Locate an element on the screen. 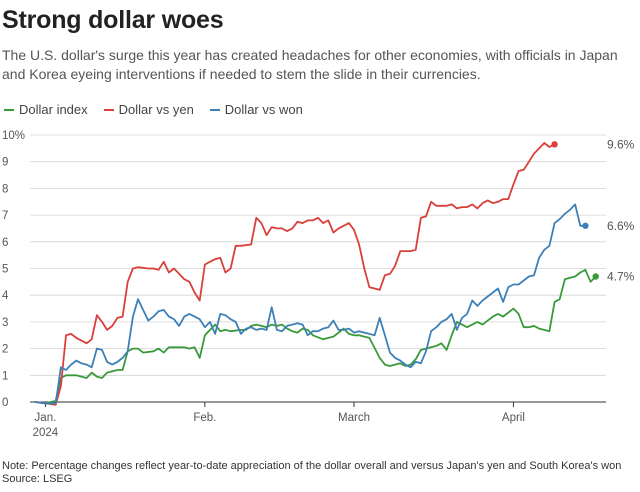 The image size is (640, 492). legend-label-dollar-vs-won: Dollar vs won is located at coordinates (263, 109).